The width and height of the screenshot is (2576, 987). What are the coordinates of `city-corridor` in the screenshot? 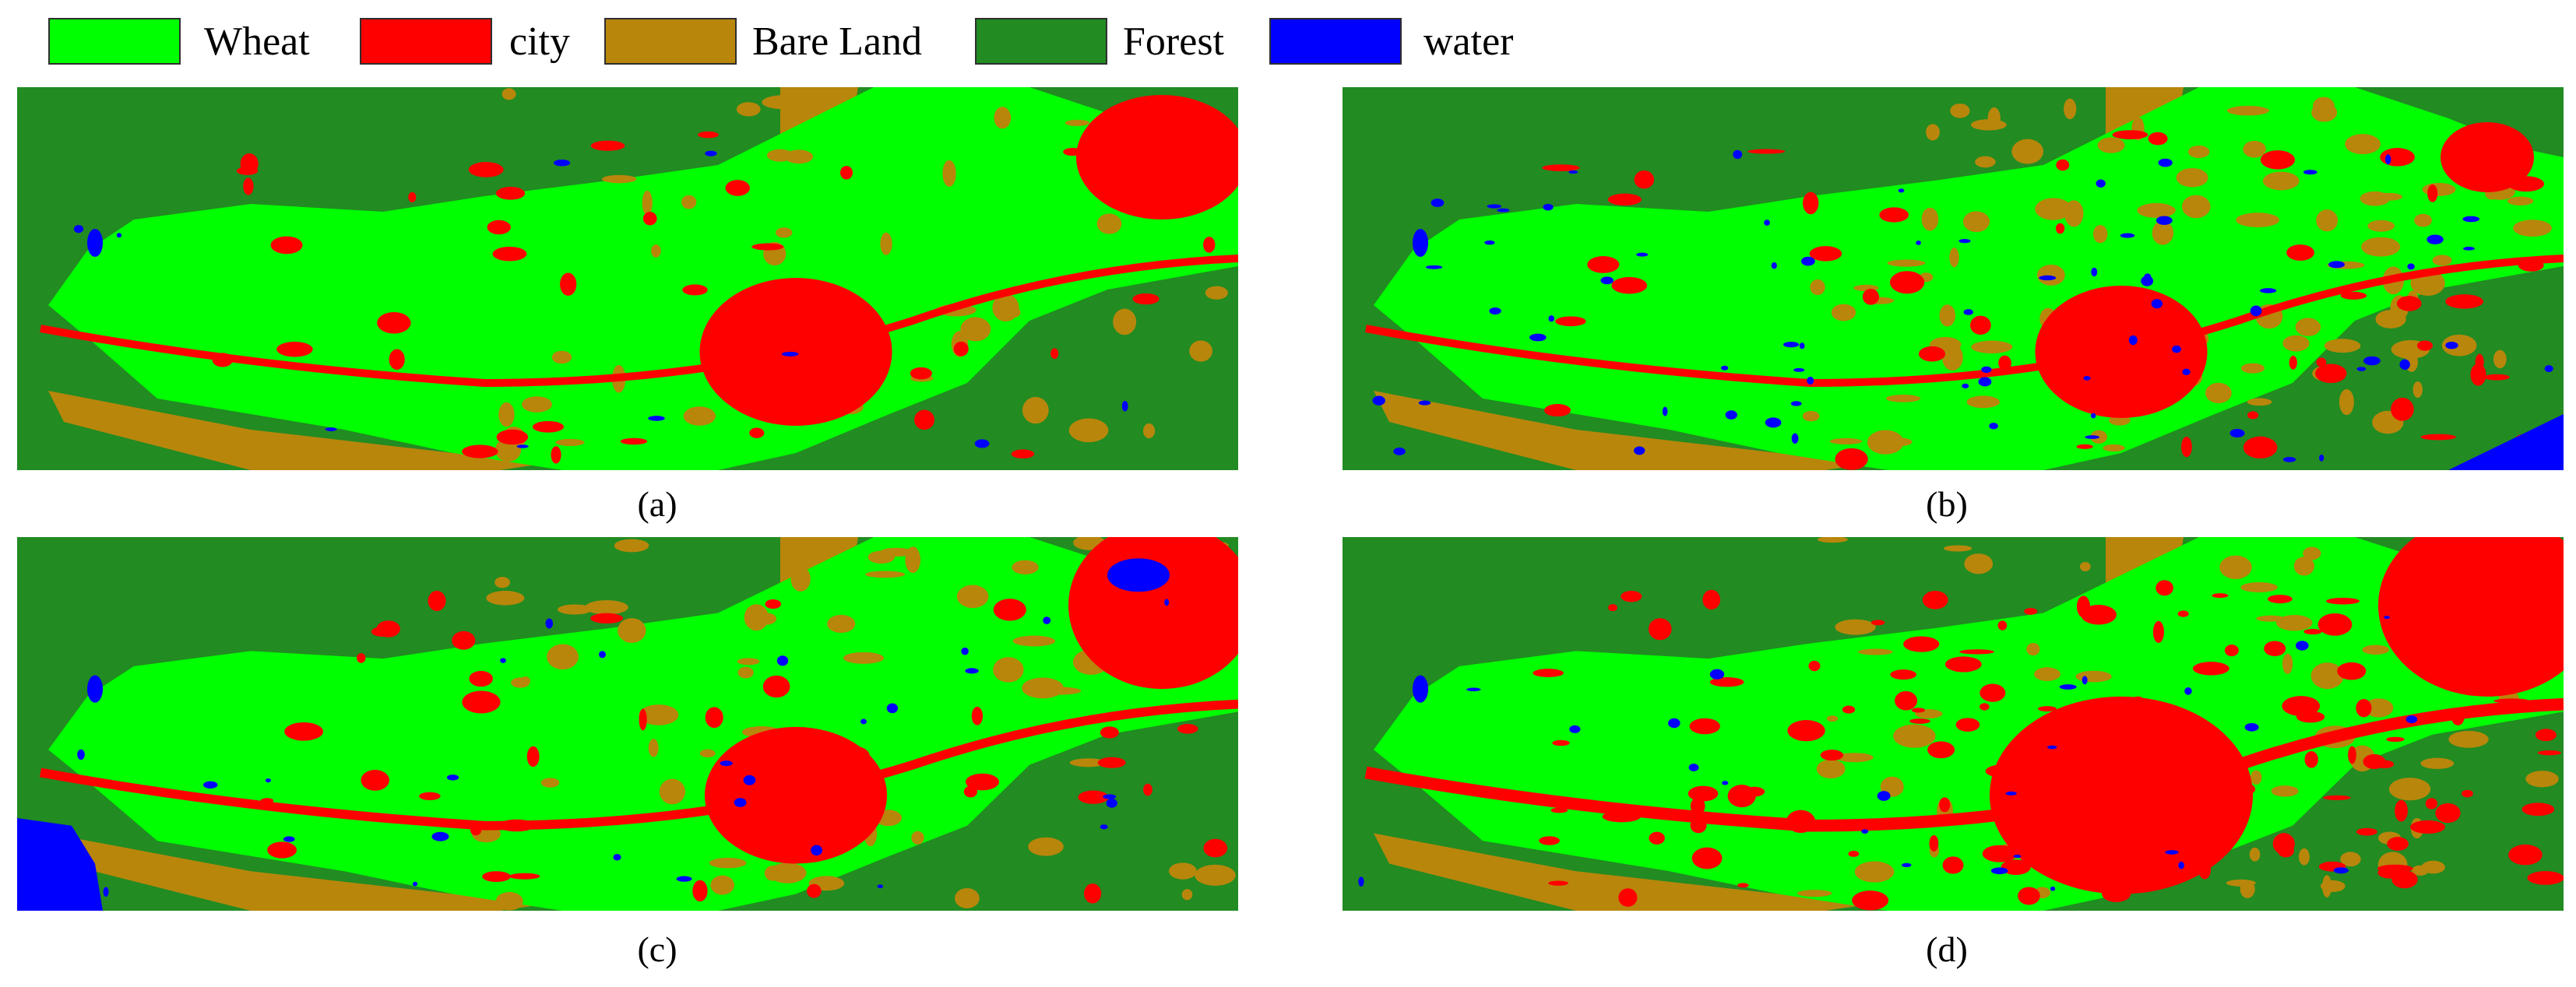 It's located at (1964, 764).